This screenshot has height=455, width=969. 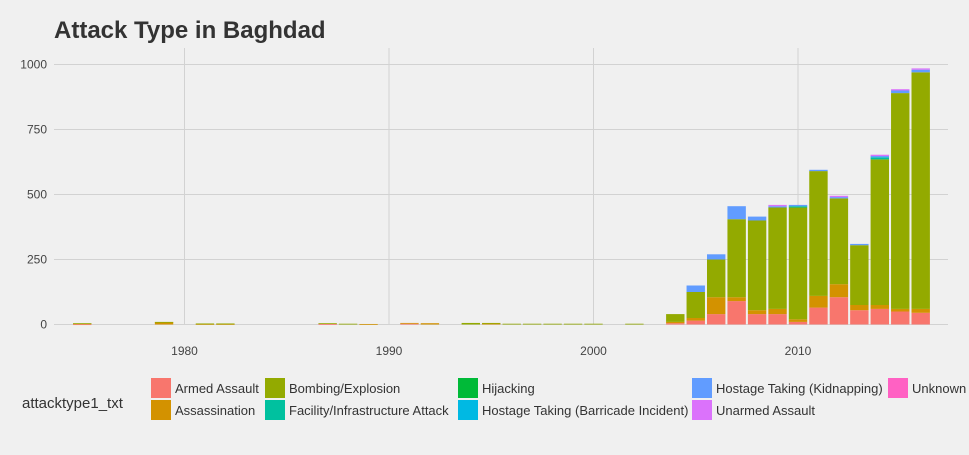 What do you see at coordinates (508, 388) in the screenshot?
I see `legend-label: Hijacking` at bounding box center [508, 388].